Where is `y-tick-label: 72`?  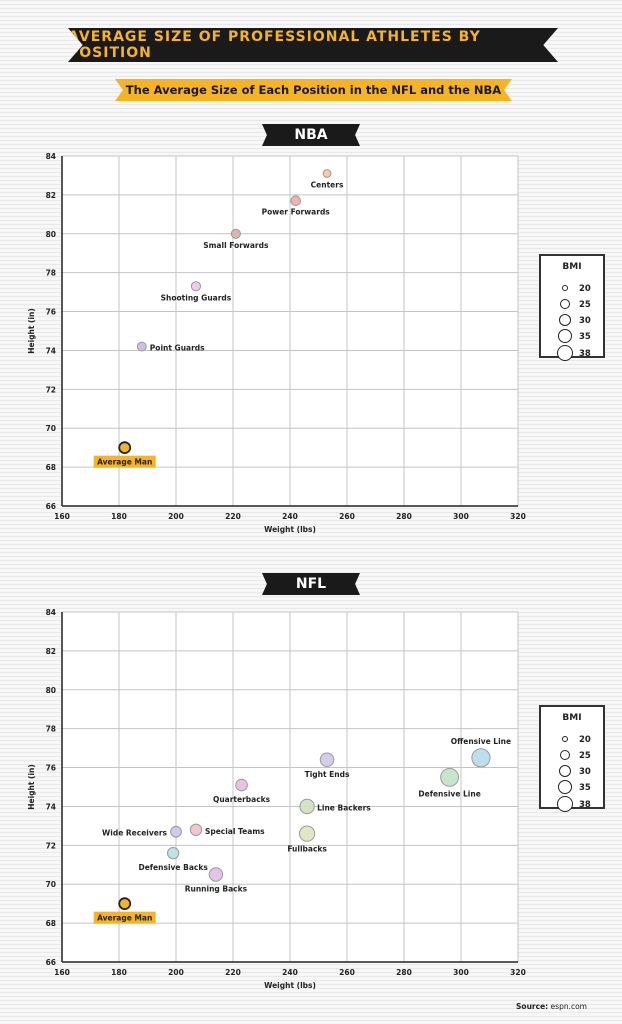
y-tick-label: 72 is located at coordinates (51, 389).